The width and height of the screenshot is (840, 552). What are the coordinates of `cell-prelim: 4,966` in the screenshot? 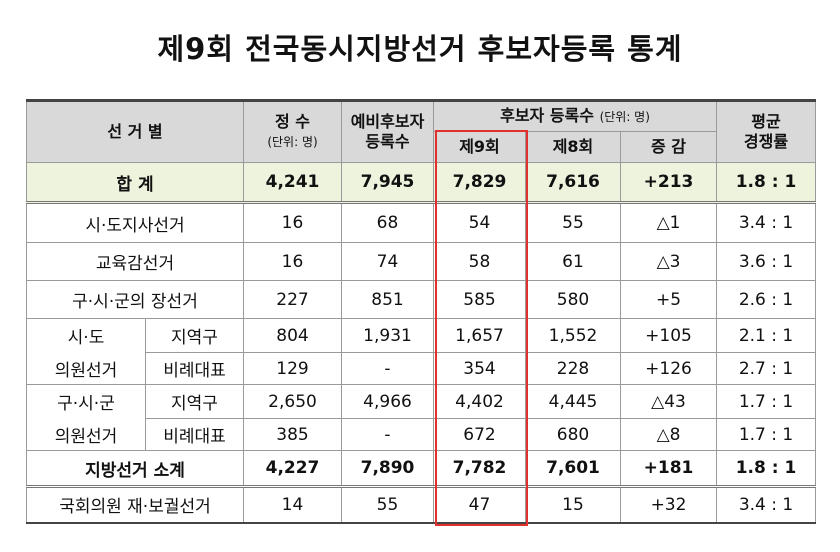 It's located at (387, 401).